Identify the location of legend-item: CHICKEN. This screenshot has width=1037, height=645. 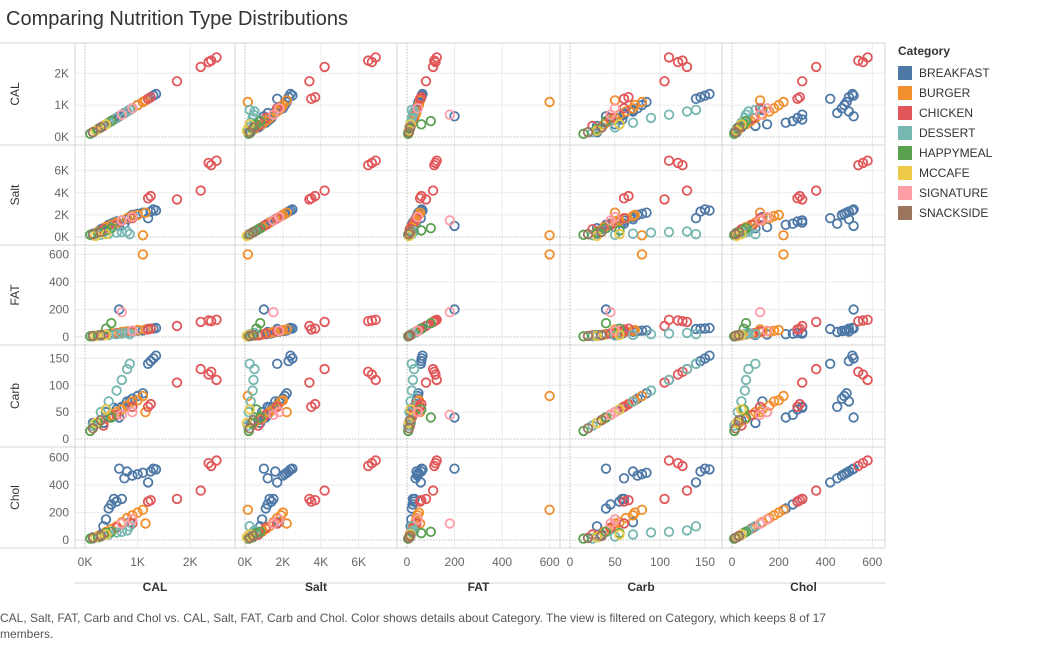
(965, 113).